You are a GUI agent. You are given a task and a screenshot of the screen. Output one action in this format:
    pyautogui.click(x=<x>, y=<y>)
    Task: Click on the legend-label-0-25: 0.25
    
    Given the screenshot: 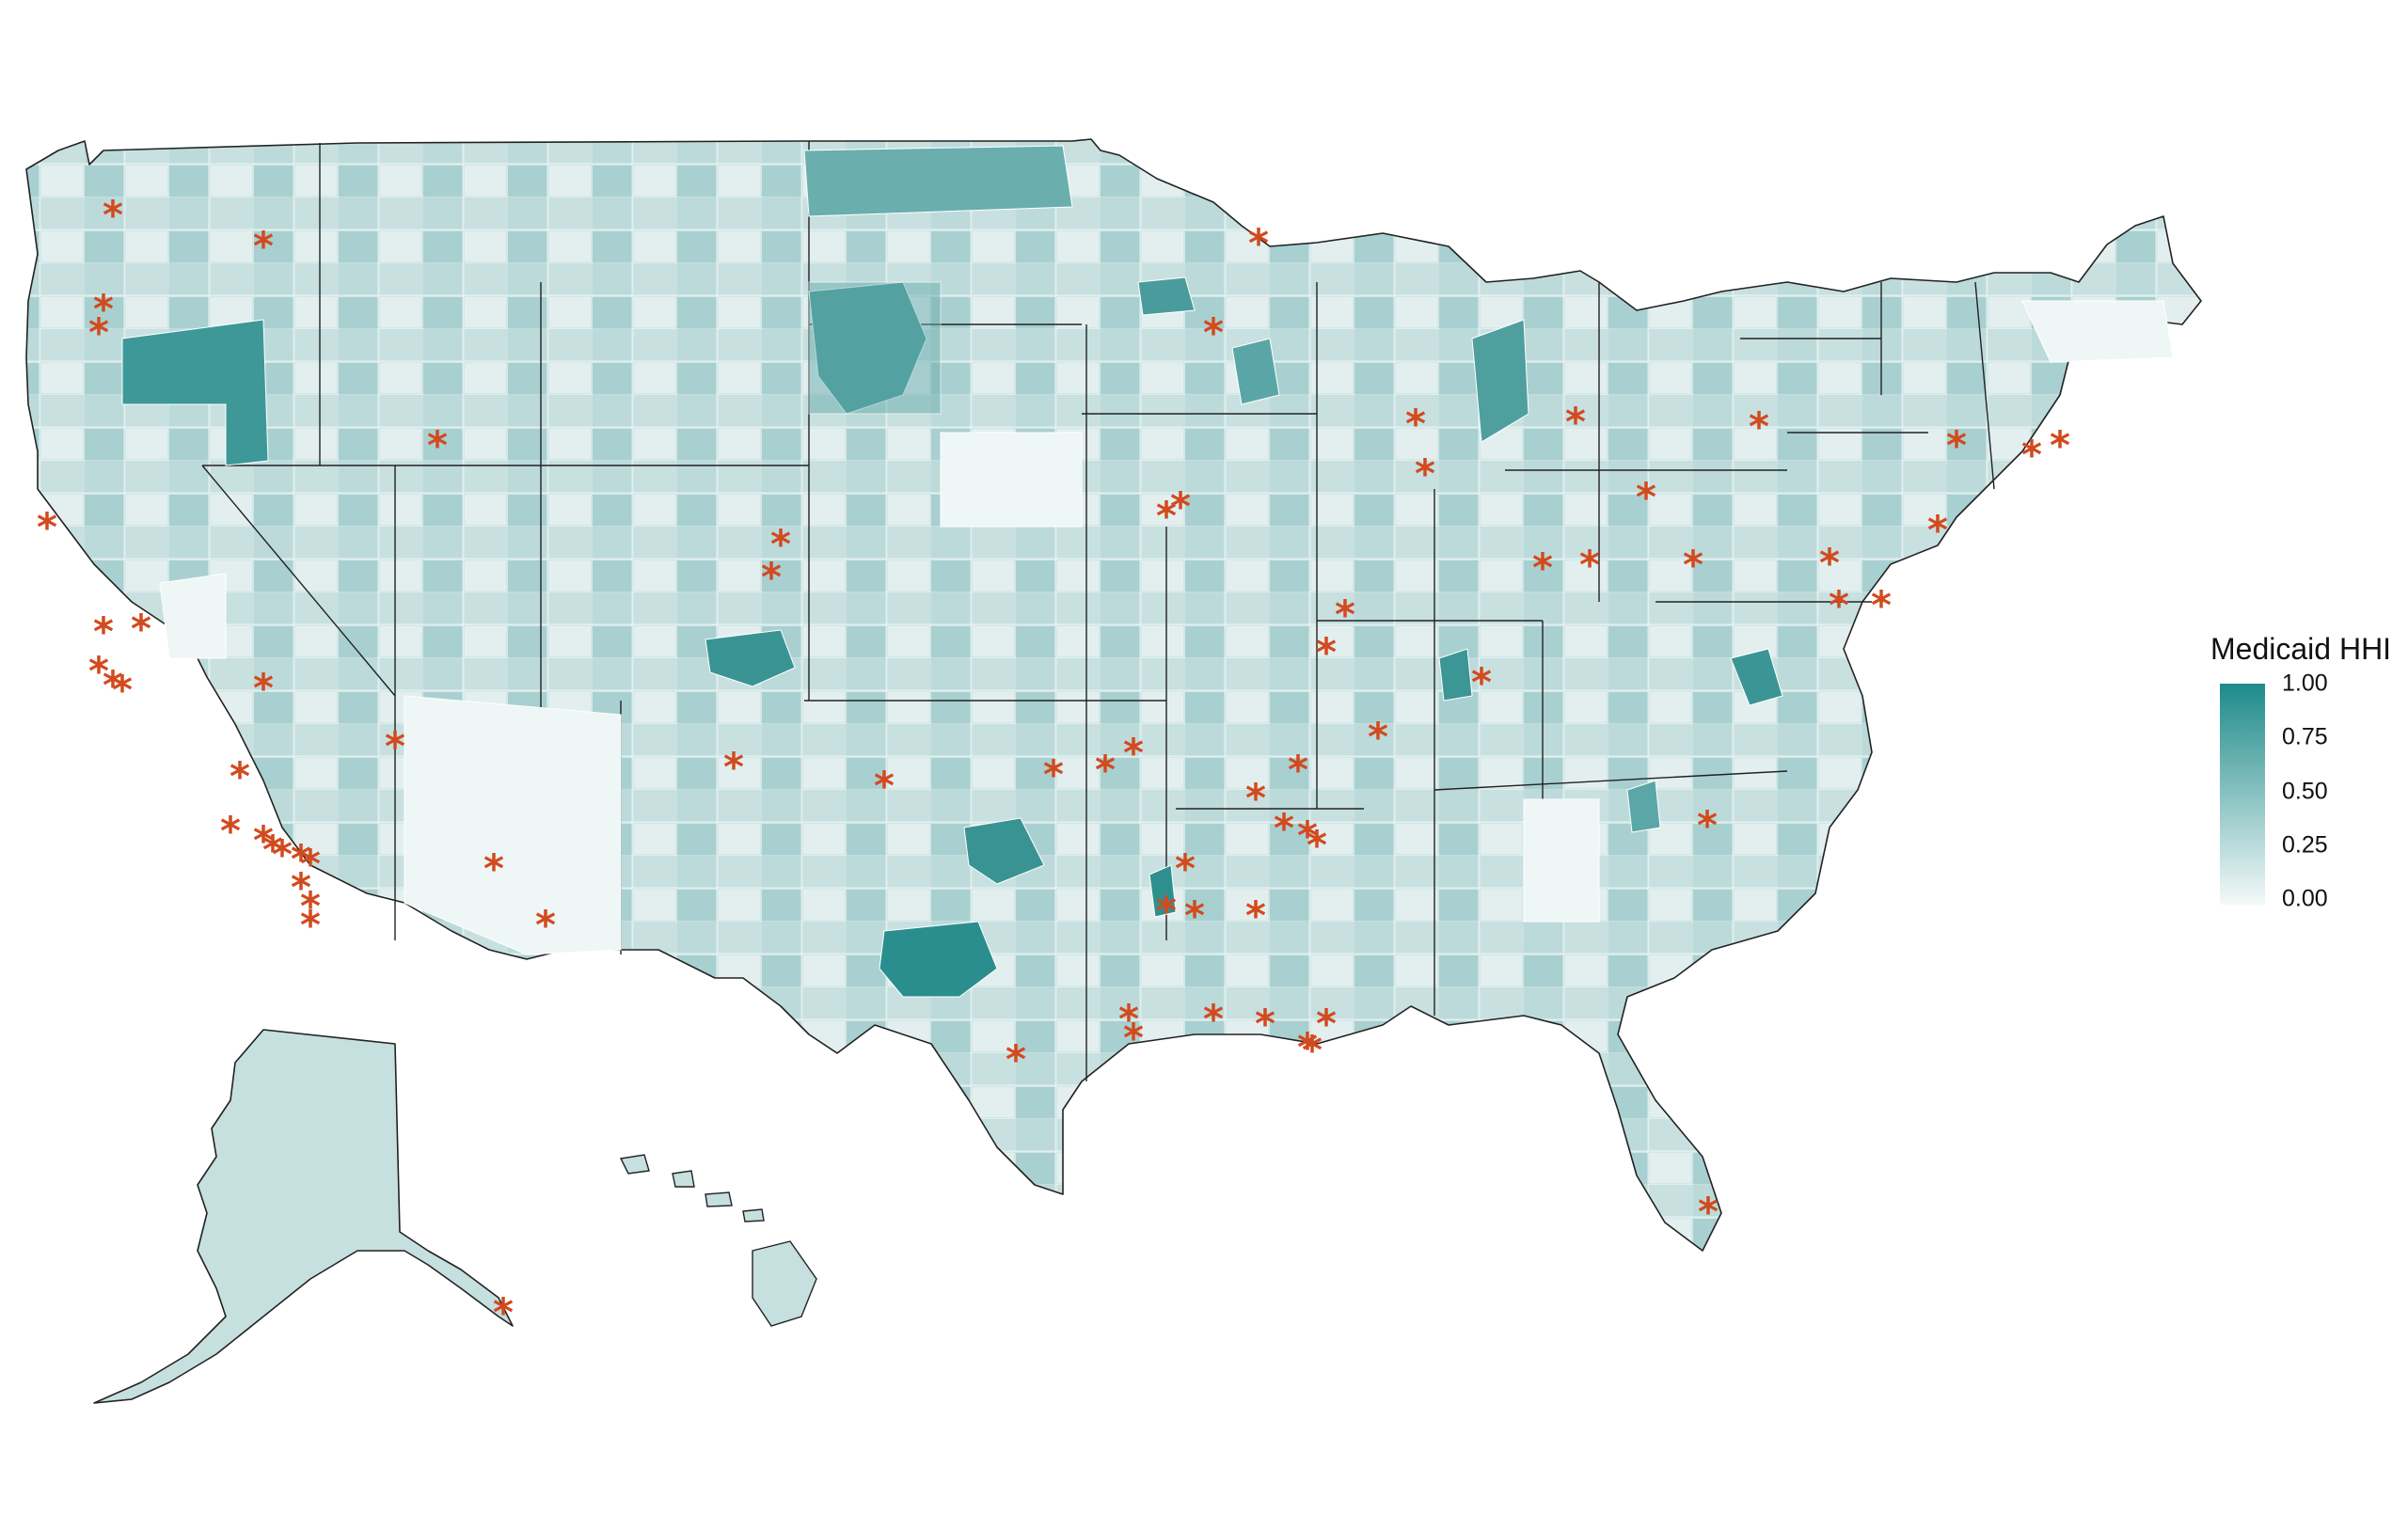 What is the action you would take?
    pyautogui.click(x=2305, y=845)
    